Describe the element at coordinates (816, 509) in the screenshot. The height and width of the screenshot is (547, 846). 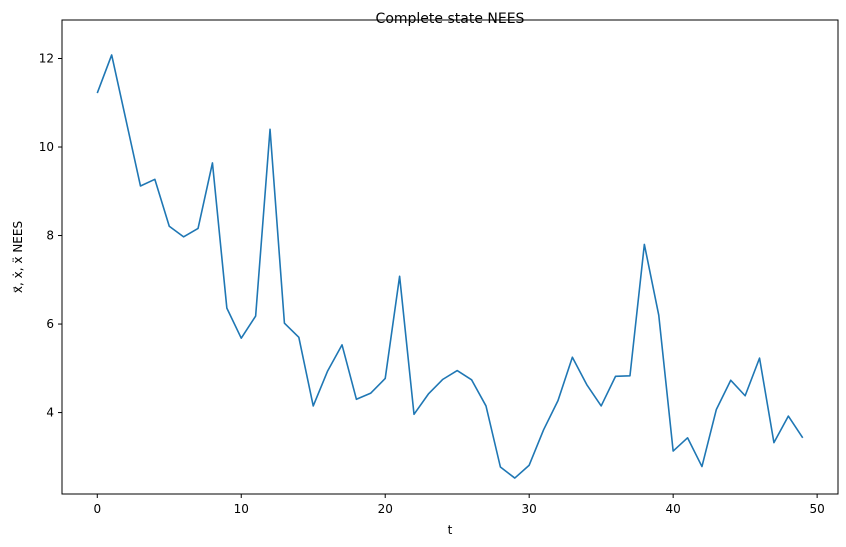
I see `x-tick-label: 50` at that location.